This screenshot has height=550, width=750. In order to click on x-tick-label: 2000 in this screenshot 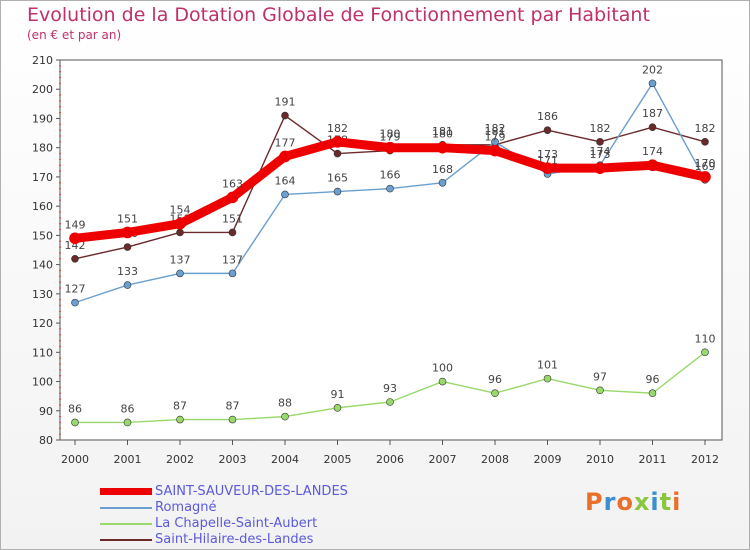, I will do `click(75, 459)`.